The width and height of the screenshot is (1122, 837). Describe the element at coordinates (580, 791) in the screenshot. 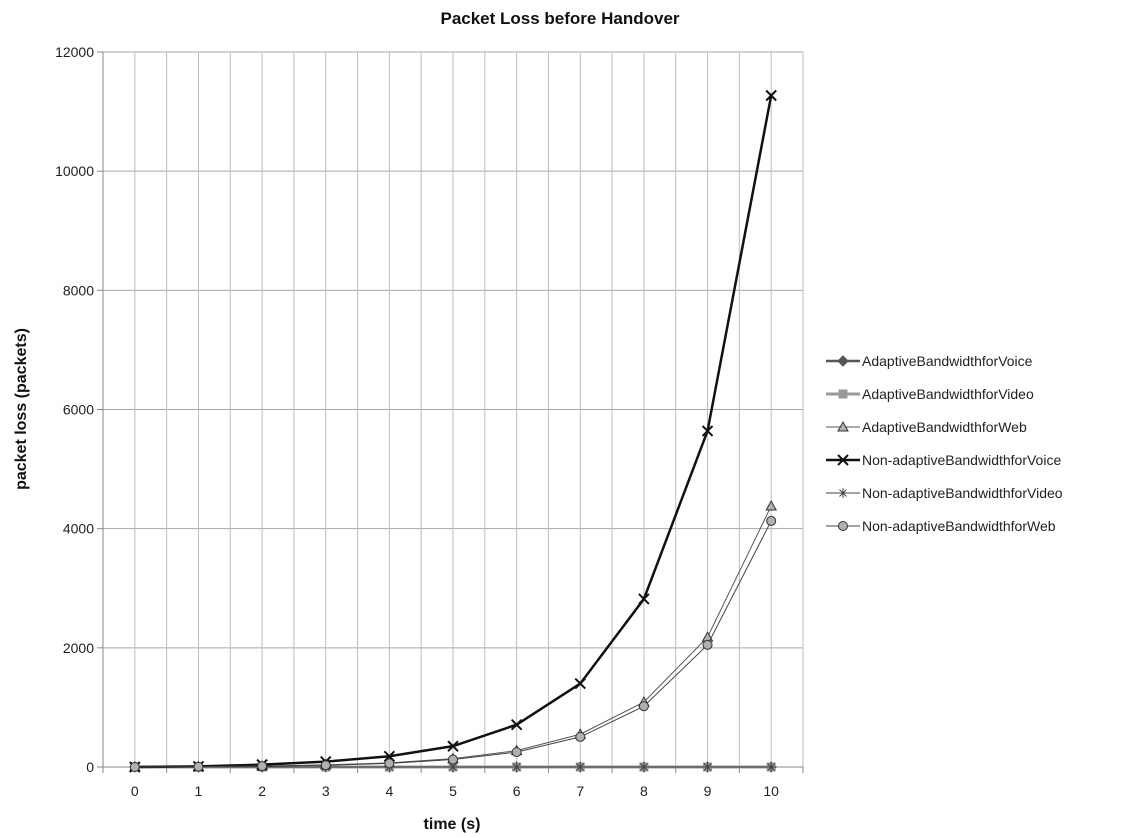

I see `x-tick-label: 7` at that location.